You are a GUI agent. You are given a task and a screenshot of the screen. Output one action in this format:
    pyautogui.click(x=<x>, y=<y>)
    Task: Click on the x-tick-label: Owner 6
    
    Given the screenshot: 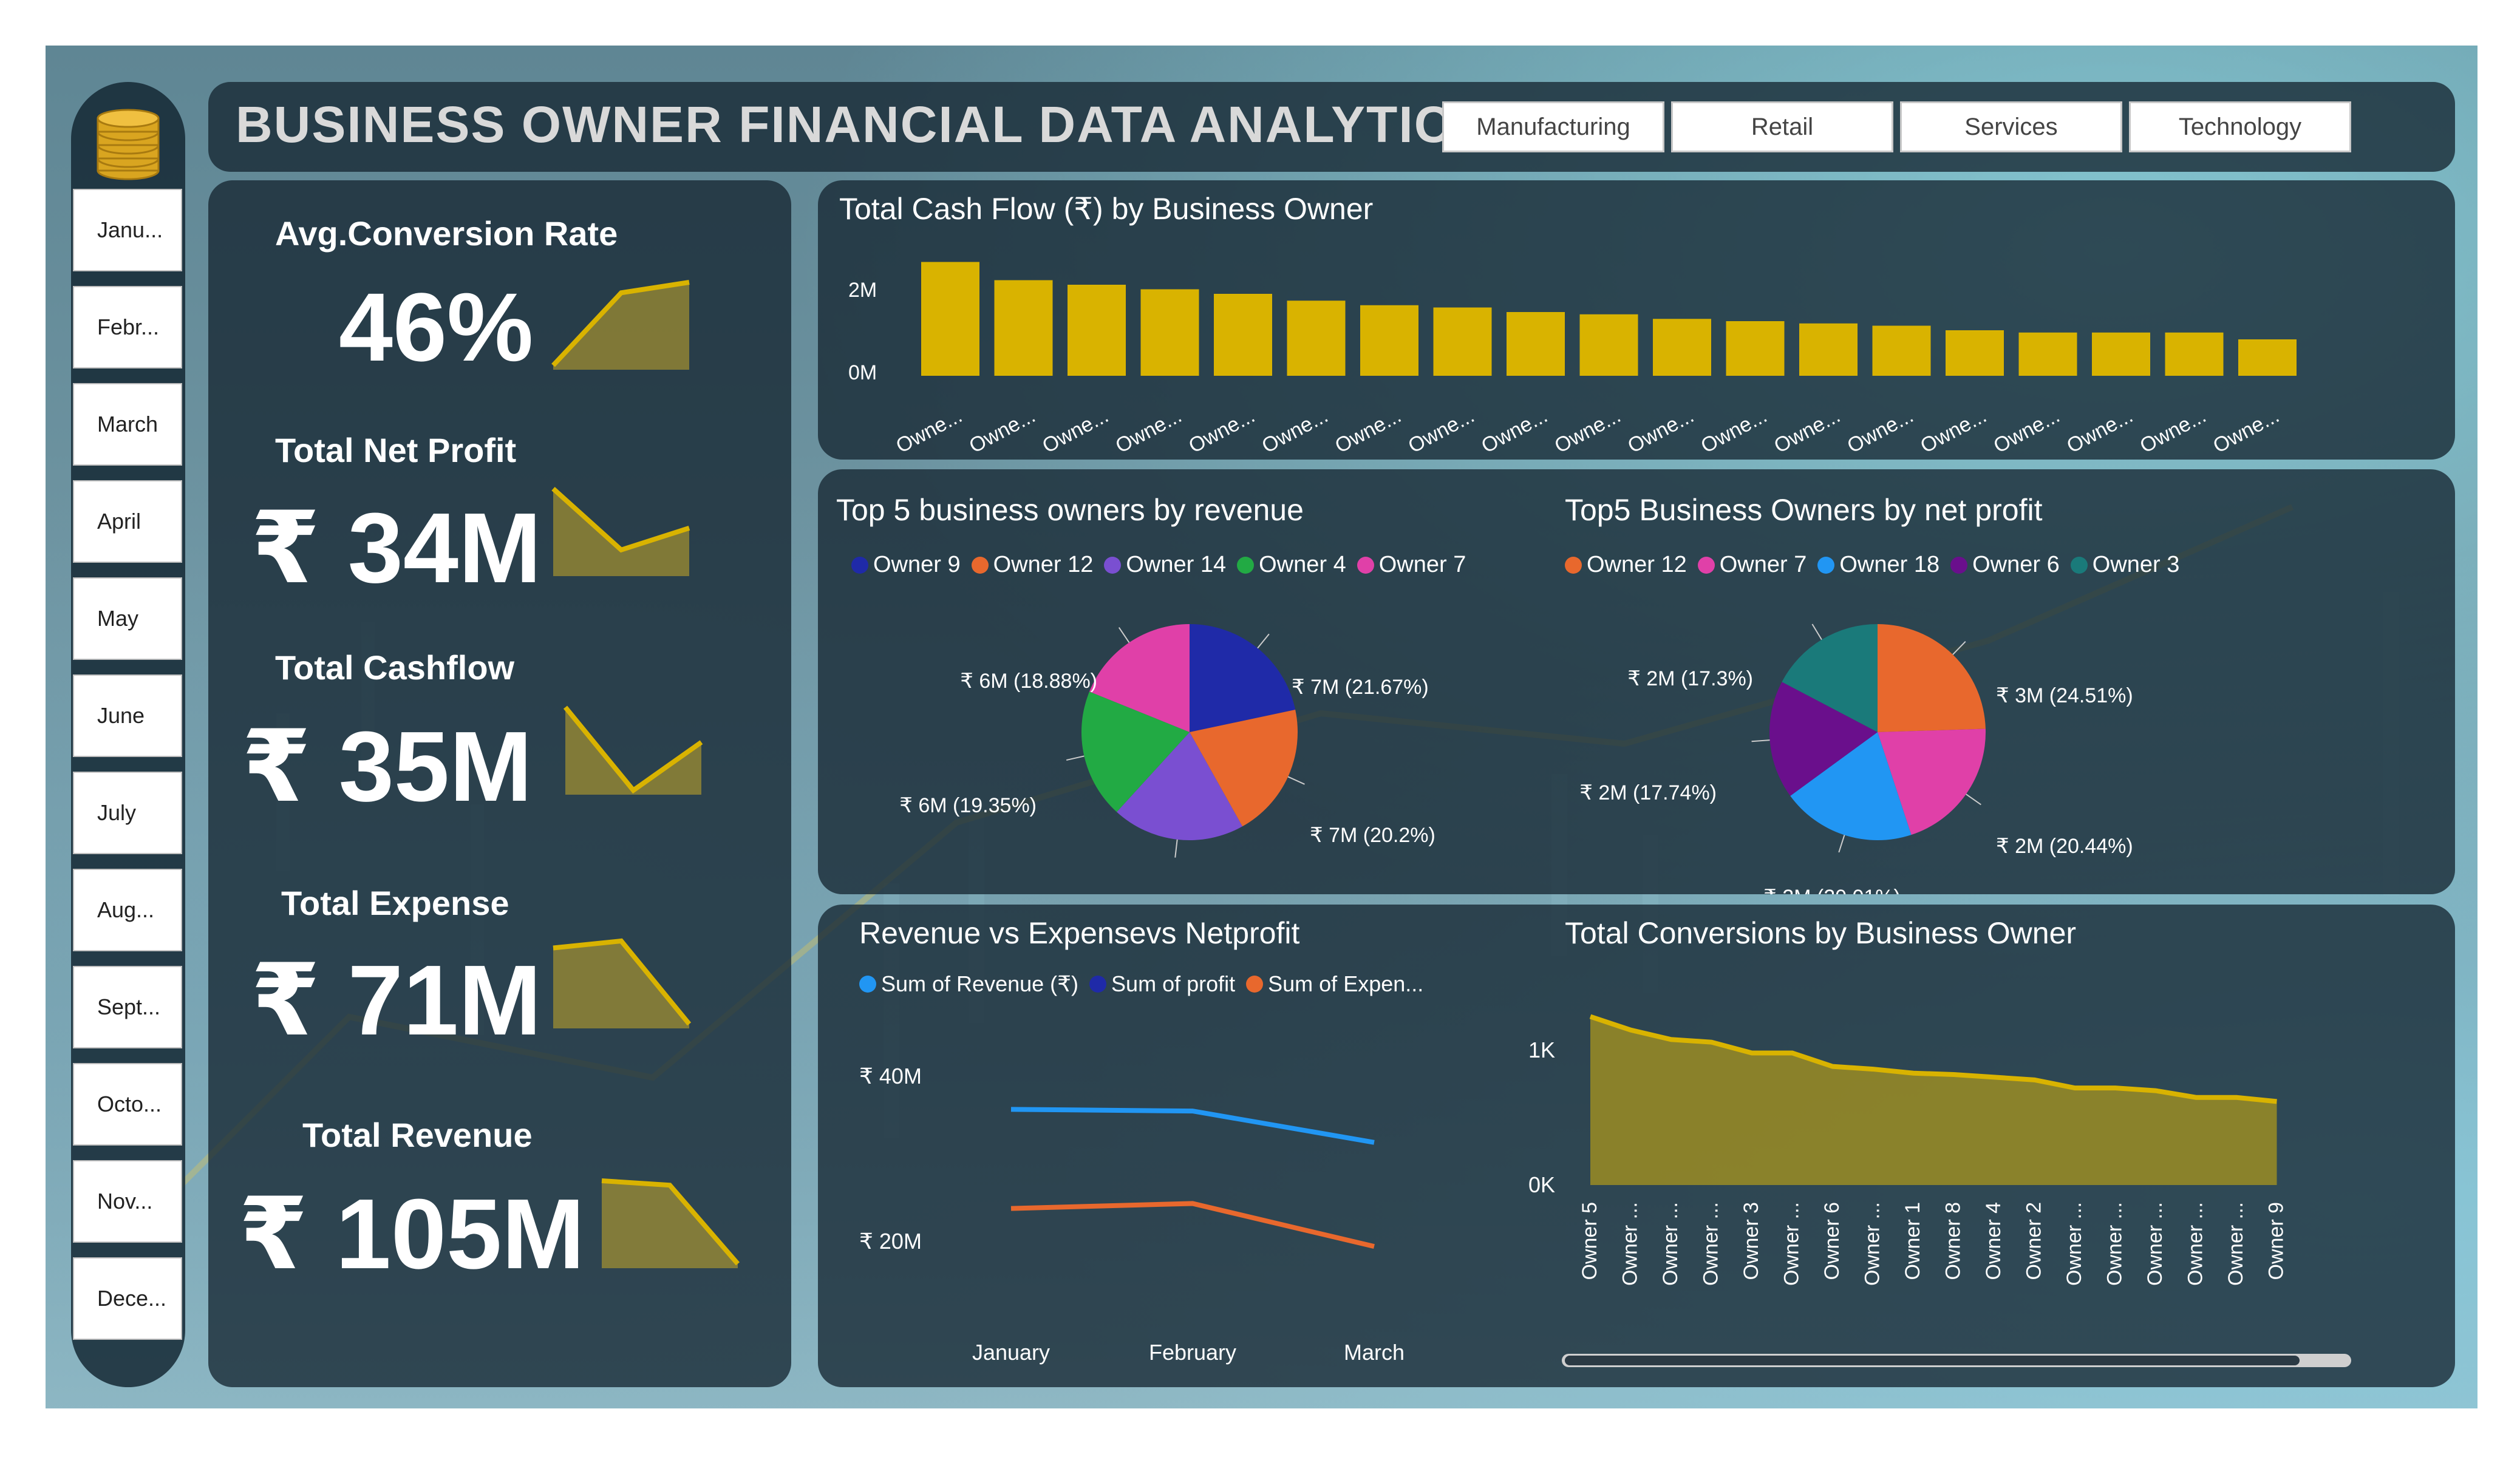 What is the action you would take?
    pyautogui.click(x=1832, y=1241)
    